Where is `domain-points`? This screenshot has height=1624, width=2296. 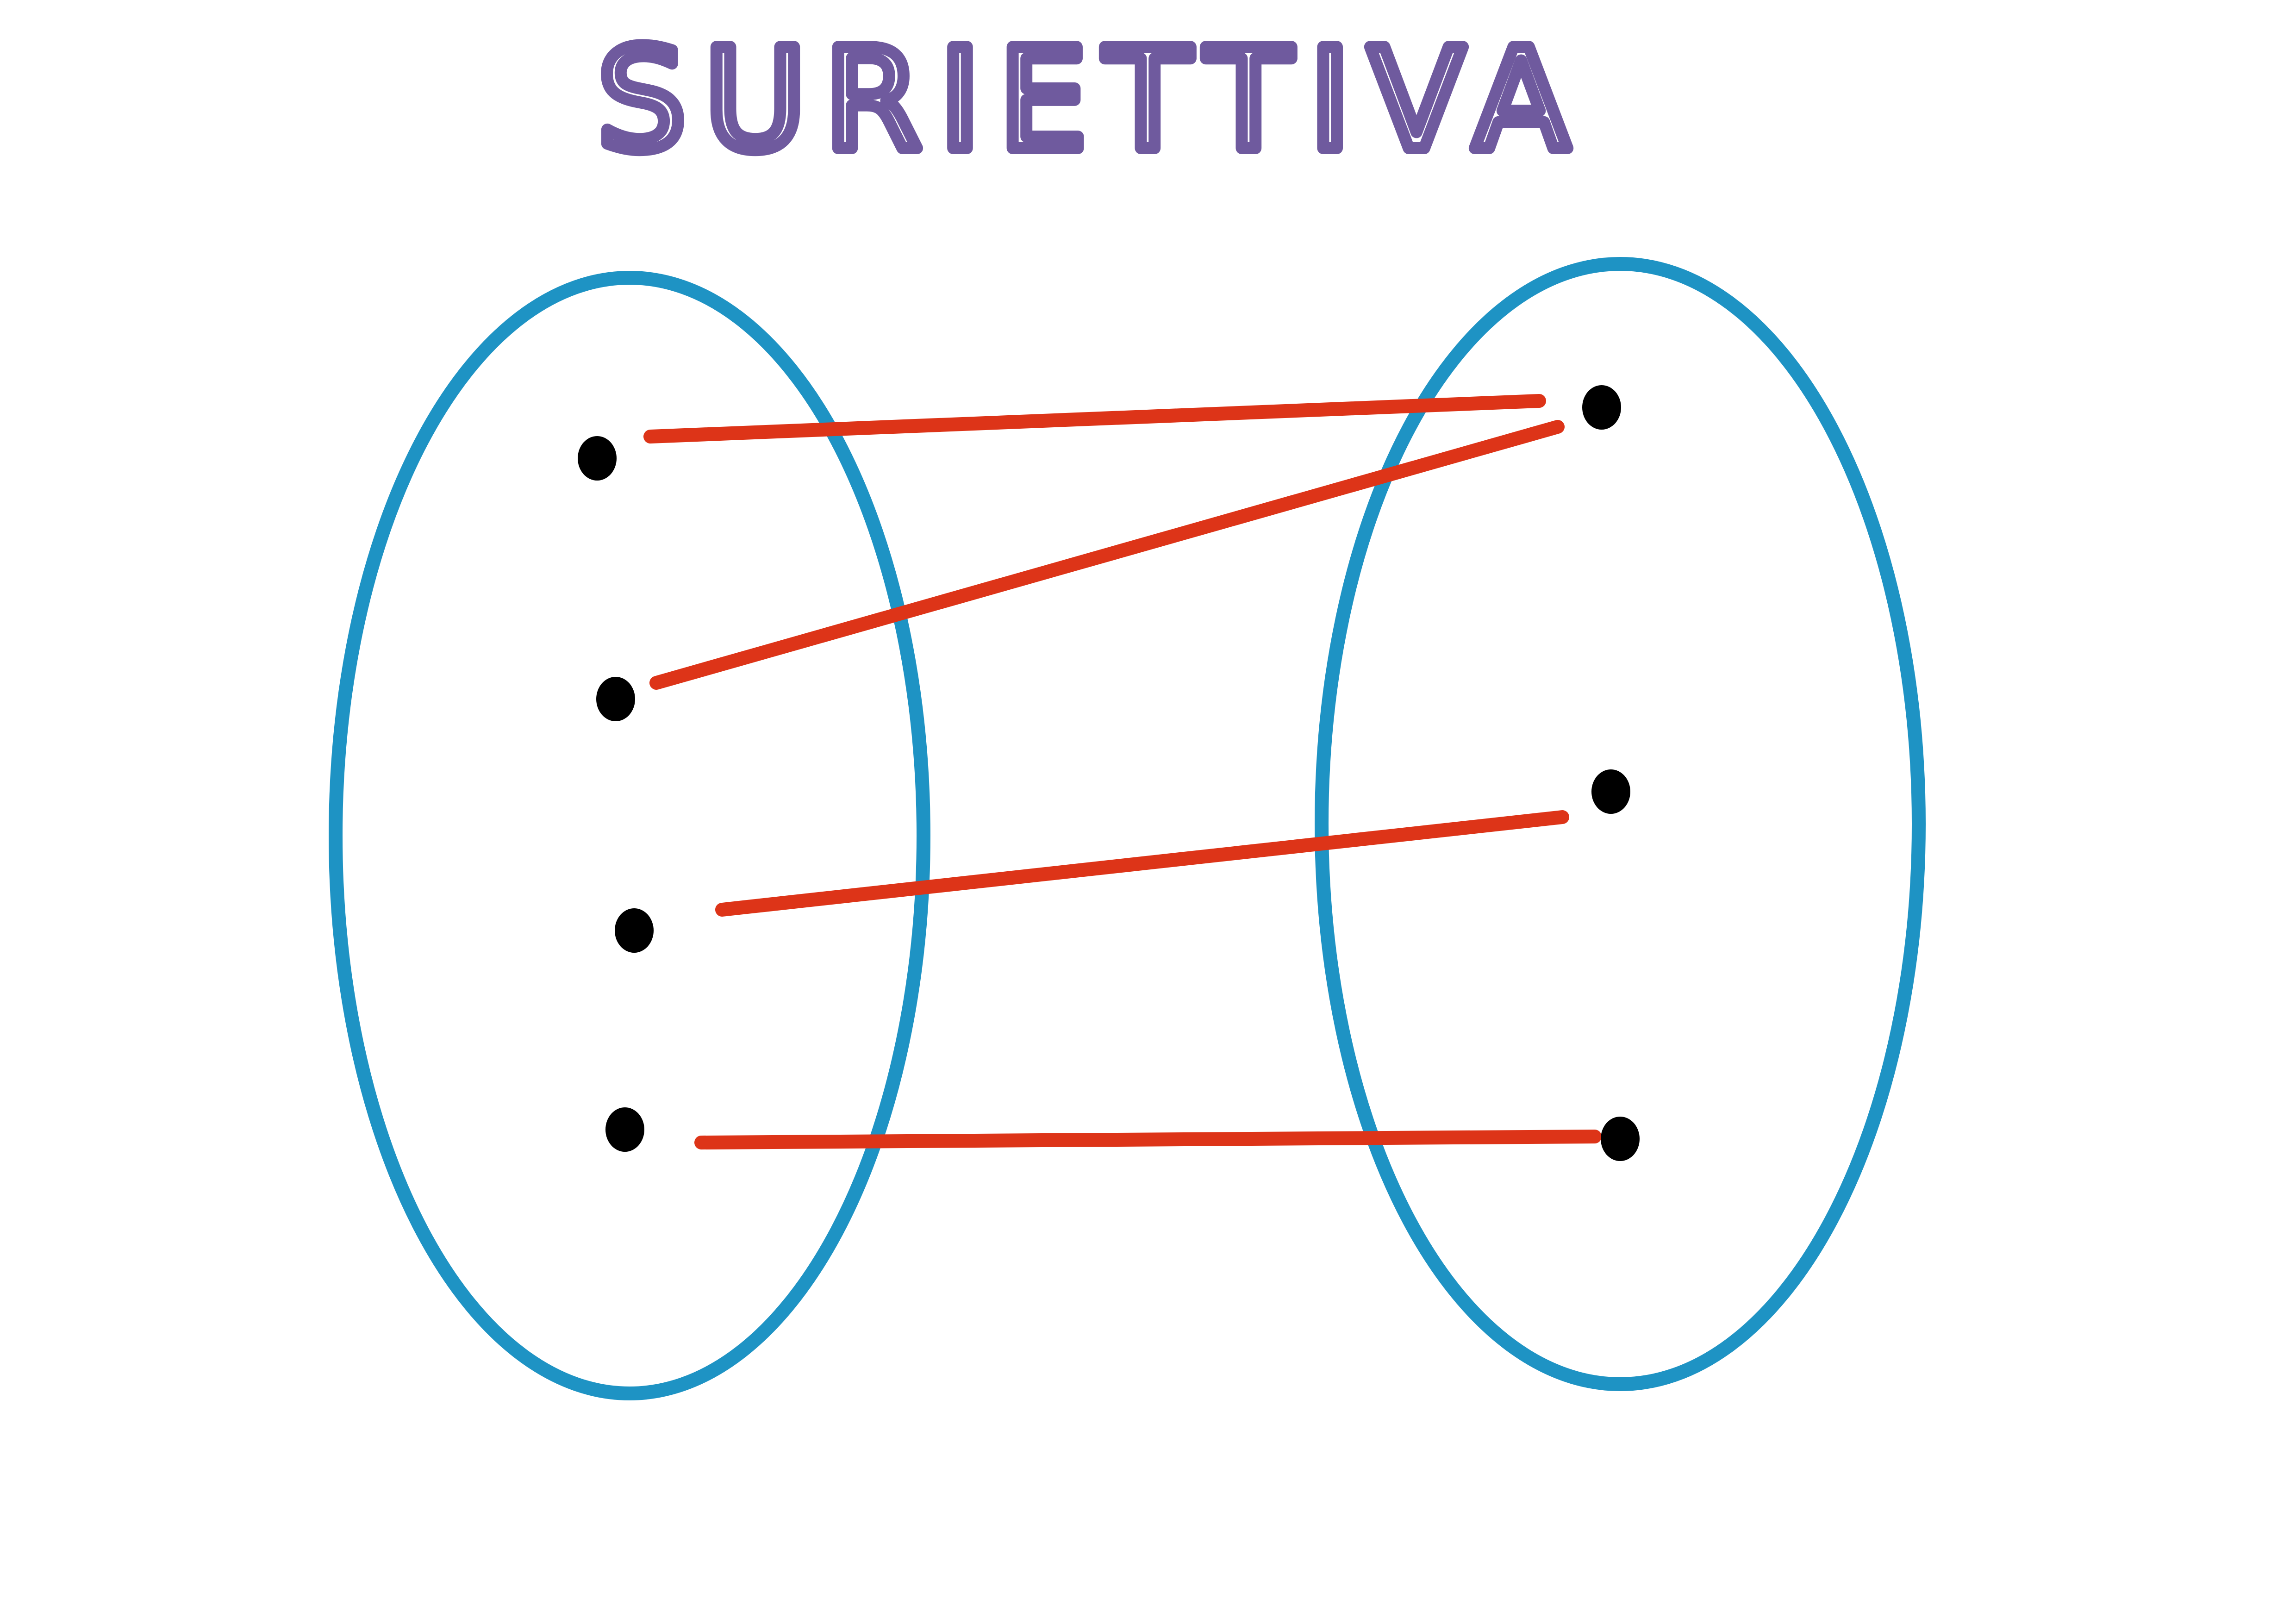 domain-points is located at coordinates (616, 794).